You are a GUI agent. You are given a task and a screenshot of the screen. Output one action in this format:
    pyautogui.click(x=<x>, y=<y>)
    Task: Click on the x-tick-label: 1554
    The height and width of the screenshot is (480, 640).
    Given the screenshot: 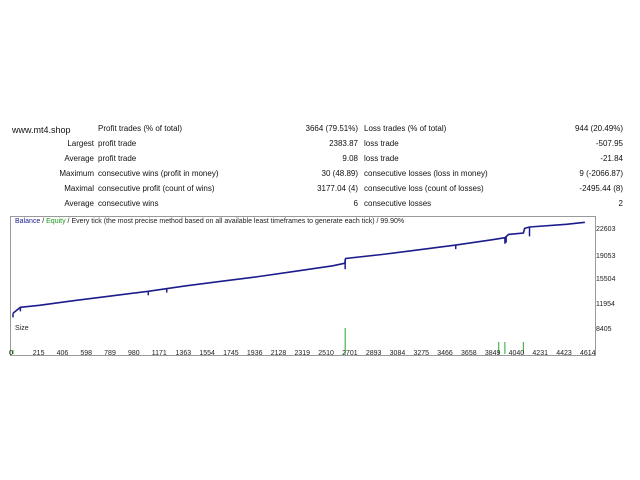 What is the action you would take?
    pyautogui.click(x=207, y=353)
    